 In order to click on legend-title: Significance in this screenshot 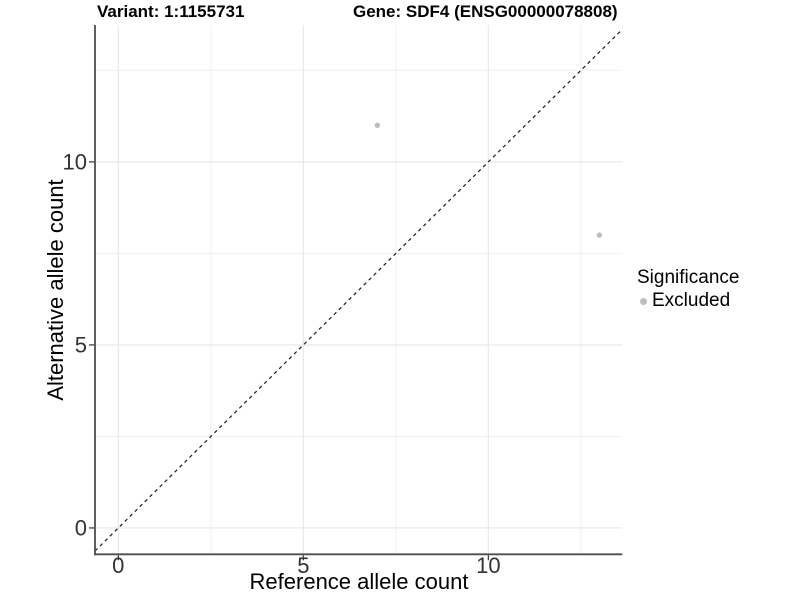, I will do `click(688, 277)`.